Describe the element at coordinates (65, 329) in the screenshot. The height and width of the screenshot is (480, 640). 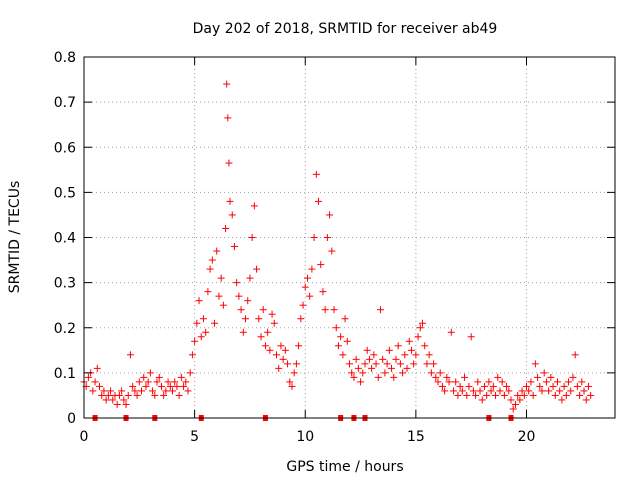
I see `y-tick-label: 0.2` at that location.